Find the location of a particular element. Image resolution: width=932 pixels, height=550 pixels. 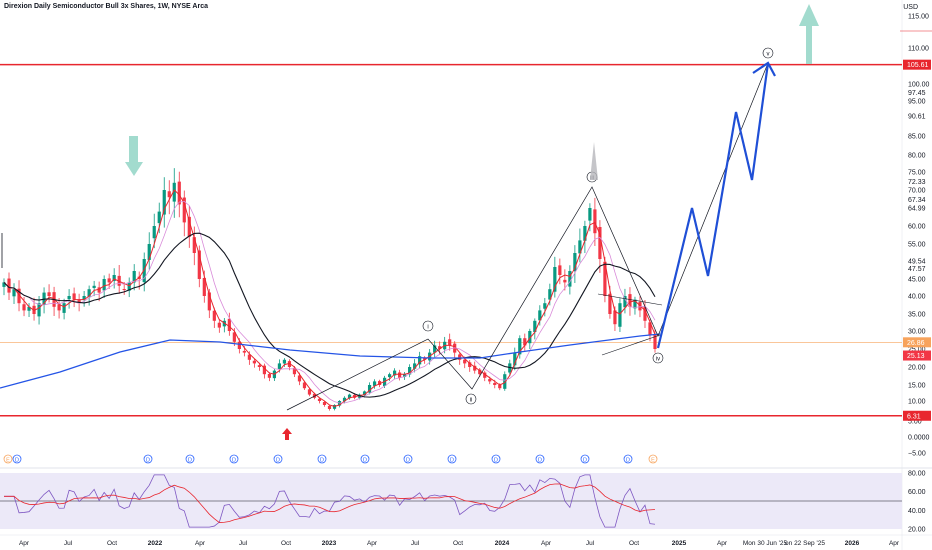

price-label-text: 105.61 is located at coordinates (918, 65).